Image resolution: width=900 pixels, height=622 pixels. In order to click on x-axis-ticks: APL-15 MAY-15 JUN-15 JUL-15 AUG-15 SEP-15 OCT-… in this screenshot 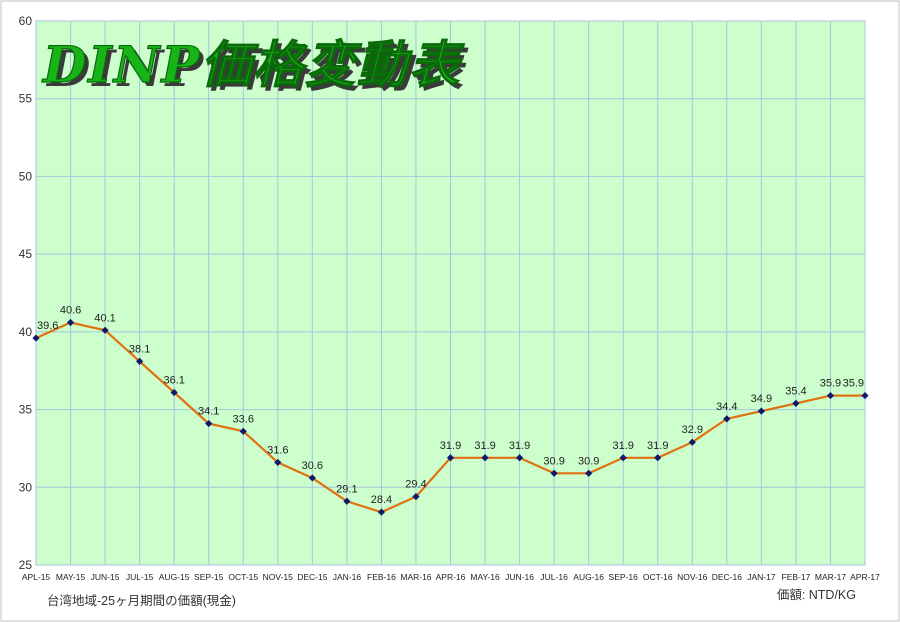, I will do `click(451, 577)`.